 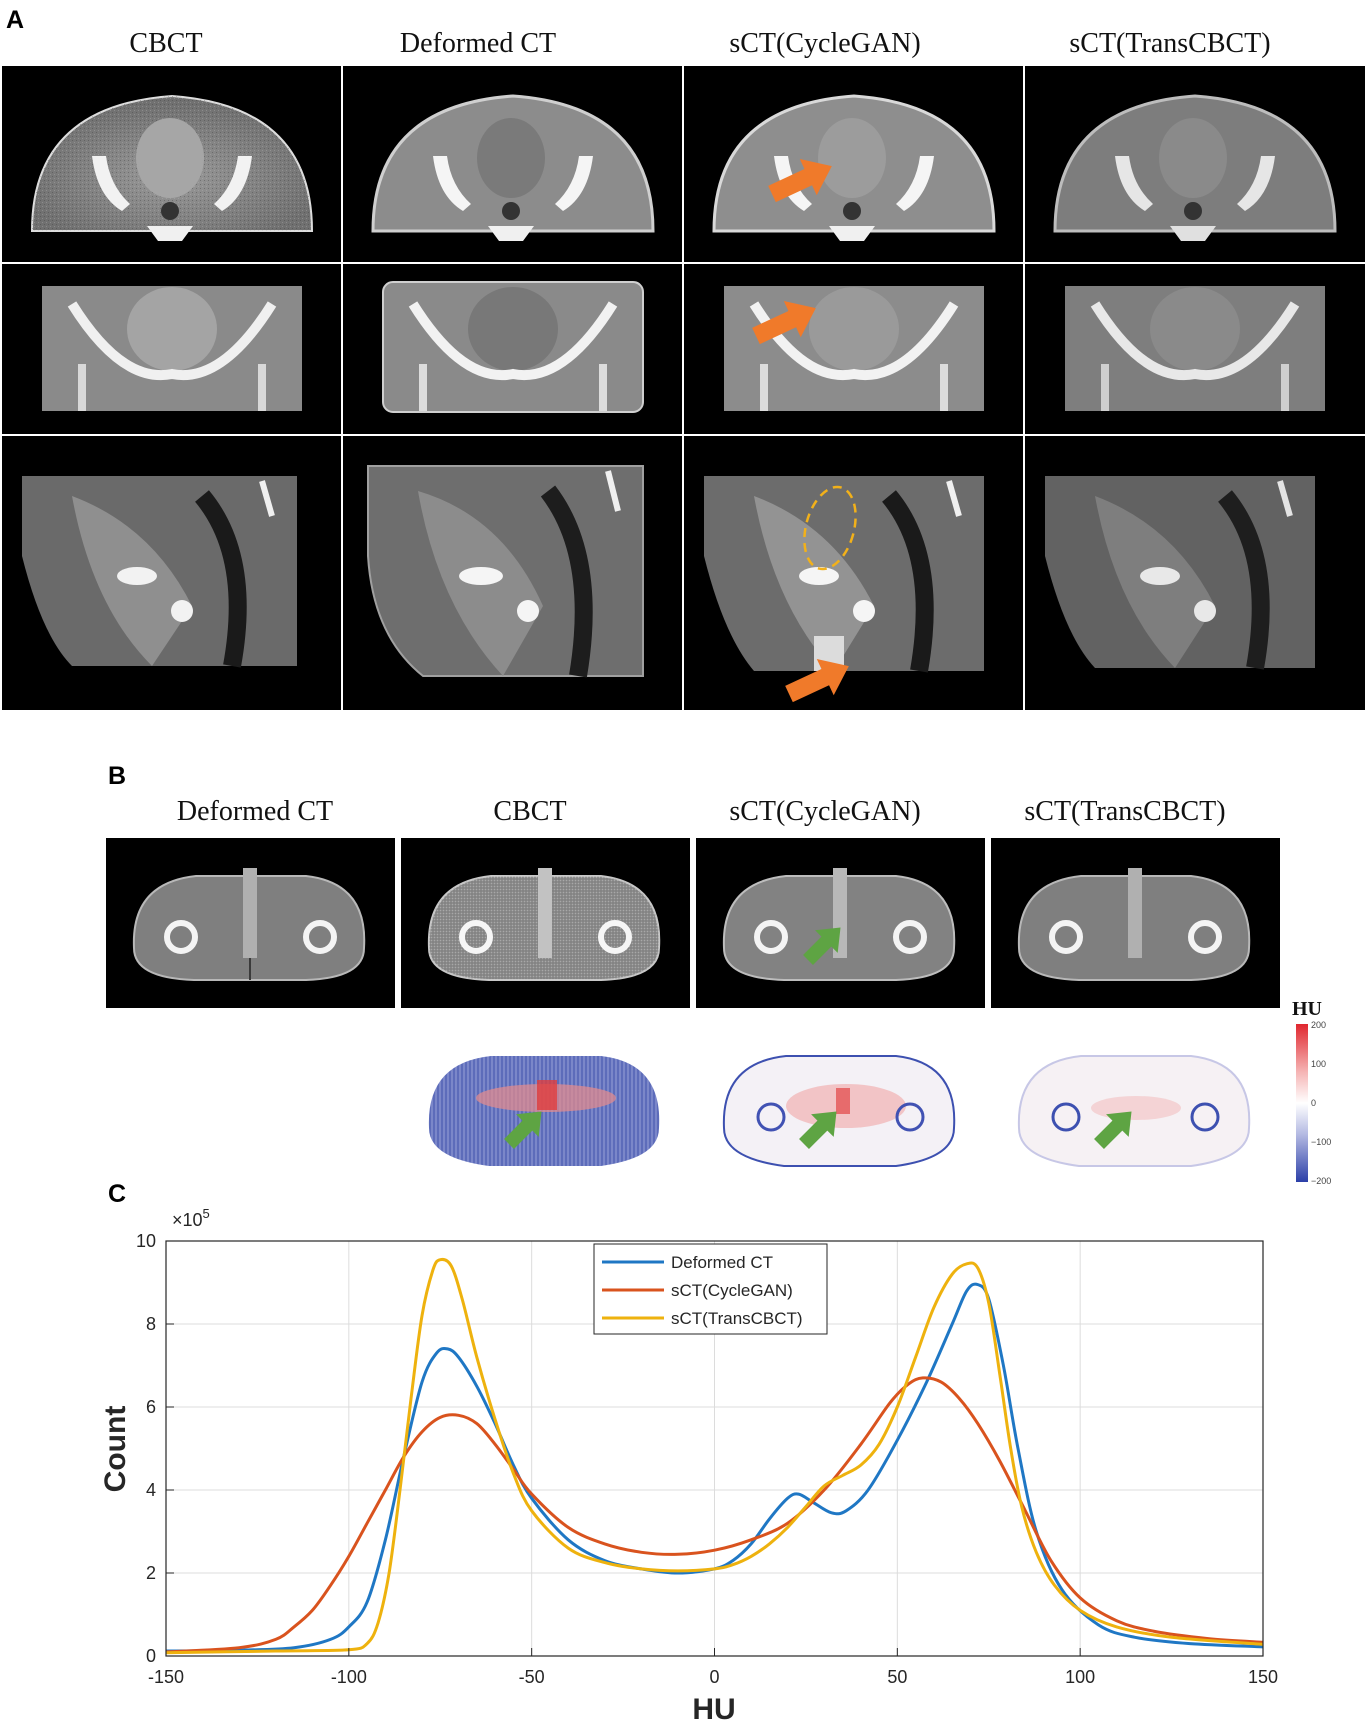 What do you see at coordinates (349, 1677) in the screenshot?
I see `x-tick-label: -100` at bounding box center [349, 1677].